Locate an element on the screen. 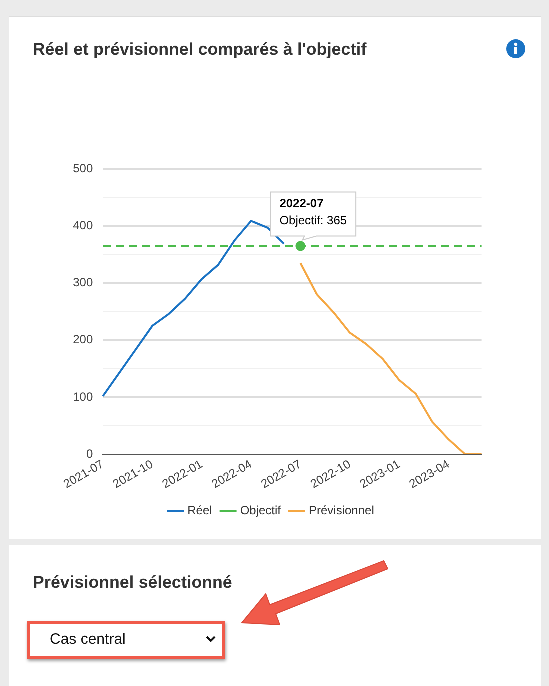 Image resolution: width=549 pixels, height=686 pixels. y-tick-label: 400 is located at coordinates (83, 225).